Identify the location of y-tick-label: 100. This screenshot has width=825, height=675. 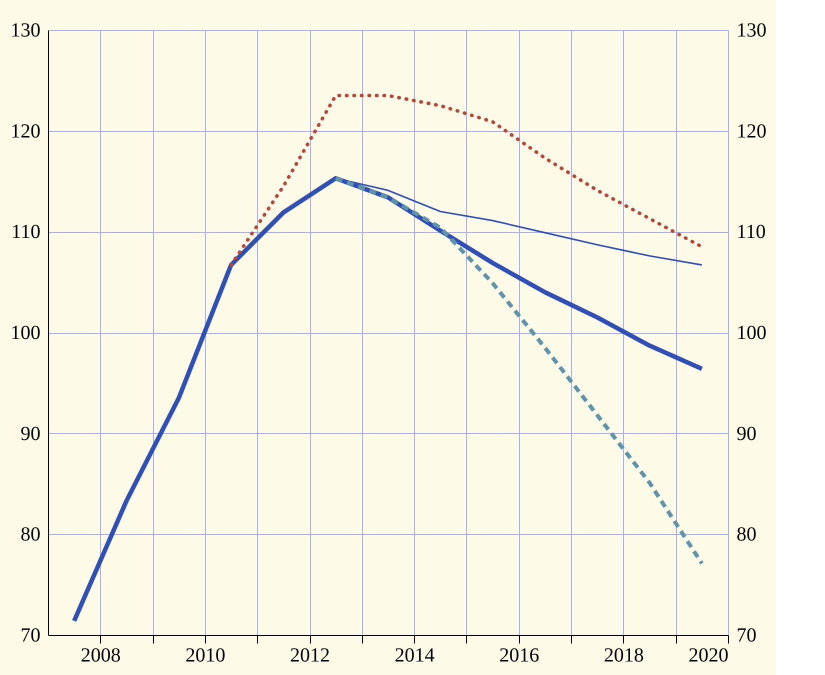
(25, 333).